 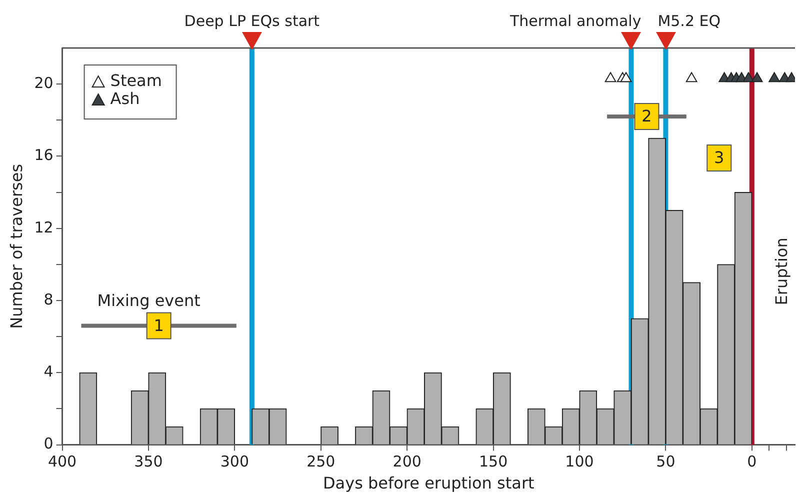 What do you see at coordinates (125, 98) in the screenshot?
I see `legend-label: Ash` at bounding box center [125, 98].